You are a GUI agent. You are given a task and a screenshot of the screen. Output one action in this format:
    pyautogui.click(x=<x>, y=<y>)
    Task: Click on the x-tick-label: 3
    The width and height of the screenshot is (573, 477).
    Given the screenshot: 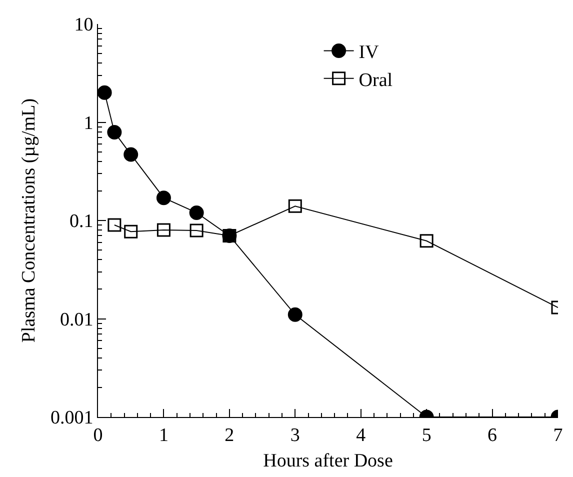 What is the action you would take?
    pyautogui.click(x=295, y=435)
    